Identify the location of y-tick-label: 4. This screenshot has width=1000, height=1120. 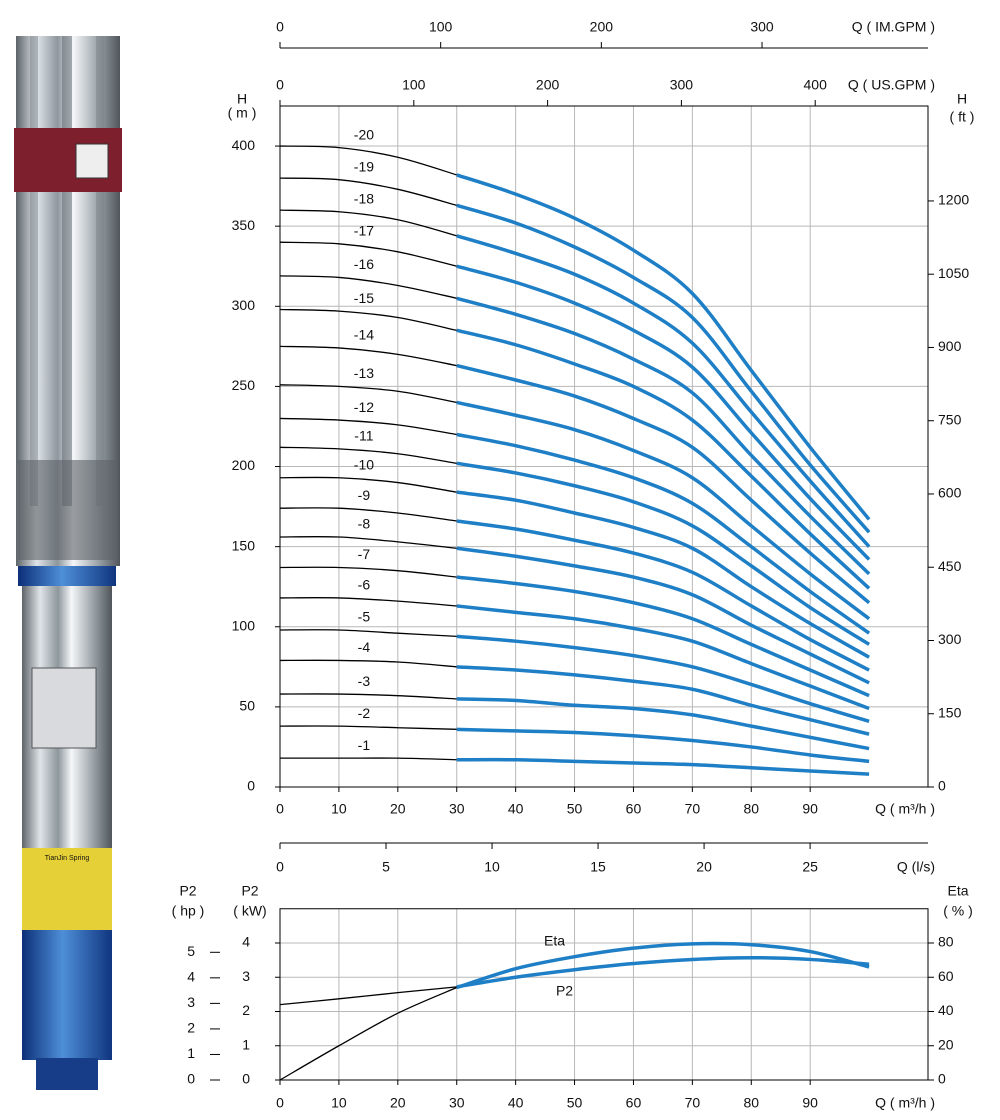
(246, 942).